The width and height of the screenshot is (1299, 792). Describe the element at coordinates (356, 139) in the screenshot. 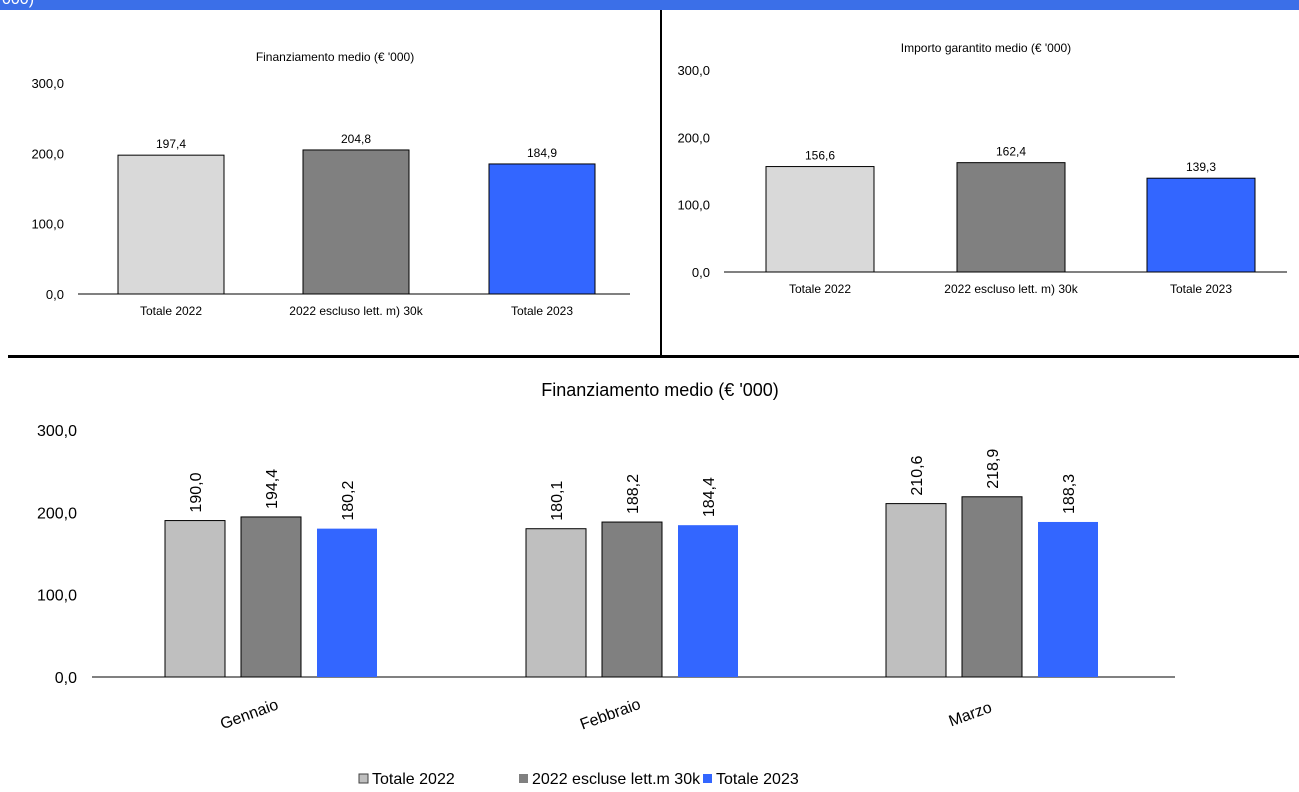

I see `data-label: 204,8` at that location.